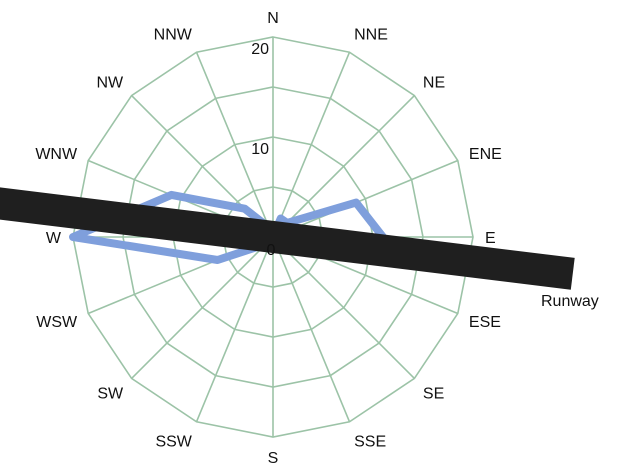 This screenshot has width=623, height=469. Describe the element at coordinates (260, 149) in the screenshot. I see `radial-tick-label: 10` at that location.